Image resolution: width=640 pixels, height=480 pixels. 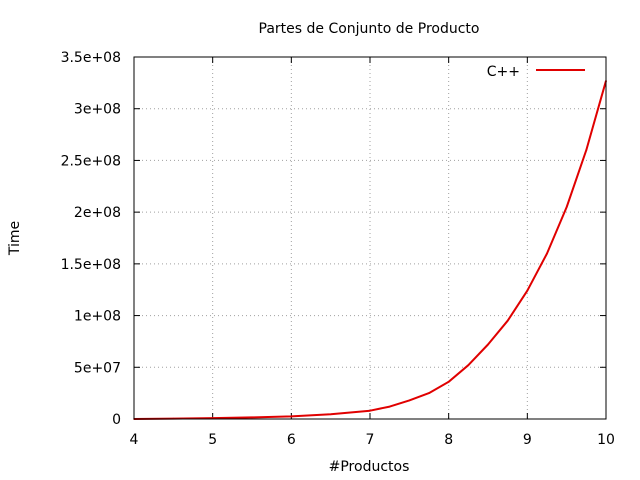 I want to click on x-tick-label: 4, so click(x=134, y=440).